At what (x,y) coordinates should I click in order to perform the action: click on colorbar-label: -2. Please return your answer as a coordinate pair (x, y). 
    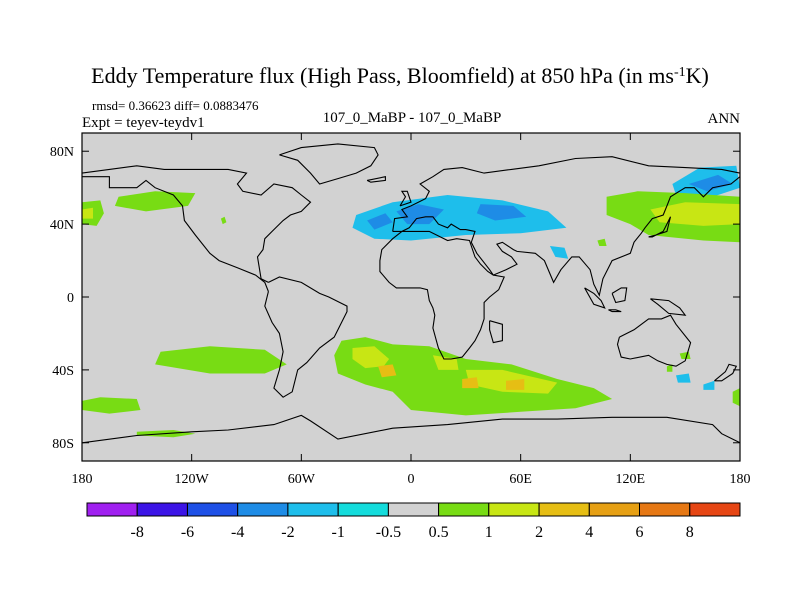
    Looking at the image, I should click on (287, 532).